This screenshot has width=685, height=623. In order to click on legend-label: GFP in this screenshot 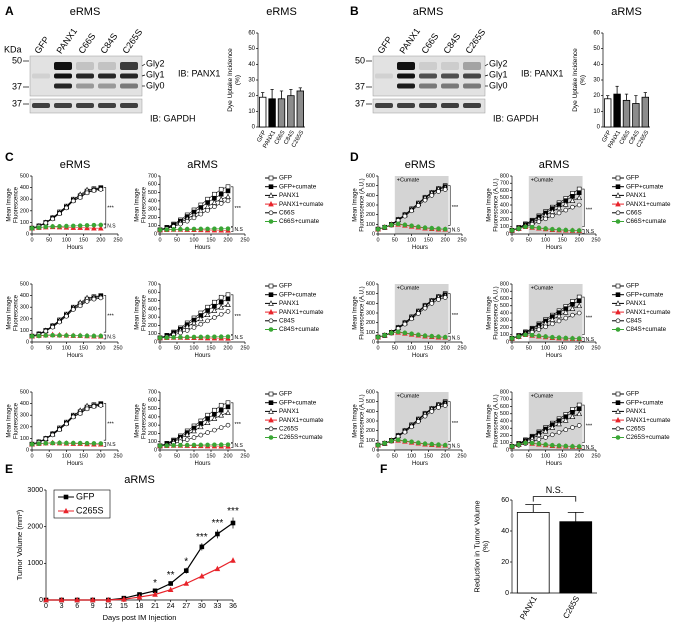, I will do `click(285, 286)`.